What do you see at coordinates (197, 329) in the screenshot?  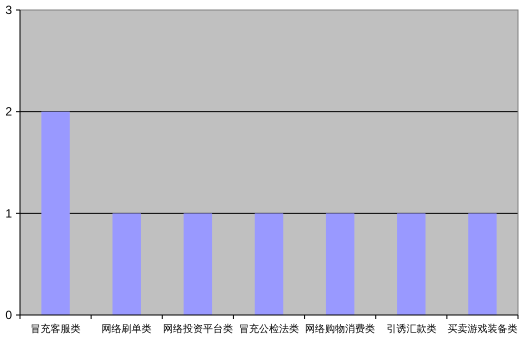 I see `x-tick-label: 网络投资平台类` at bounding box center [197, 329].